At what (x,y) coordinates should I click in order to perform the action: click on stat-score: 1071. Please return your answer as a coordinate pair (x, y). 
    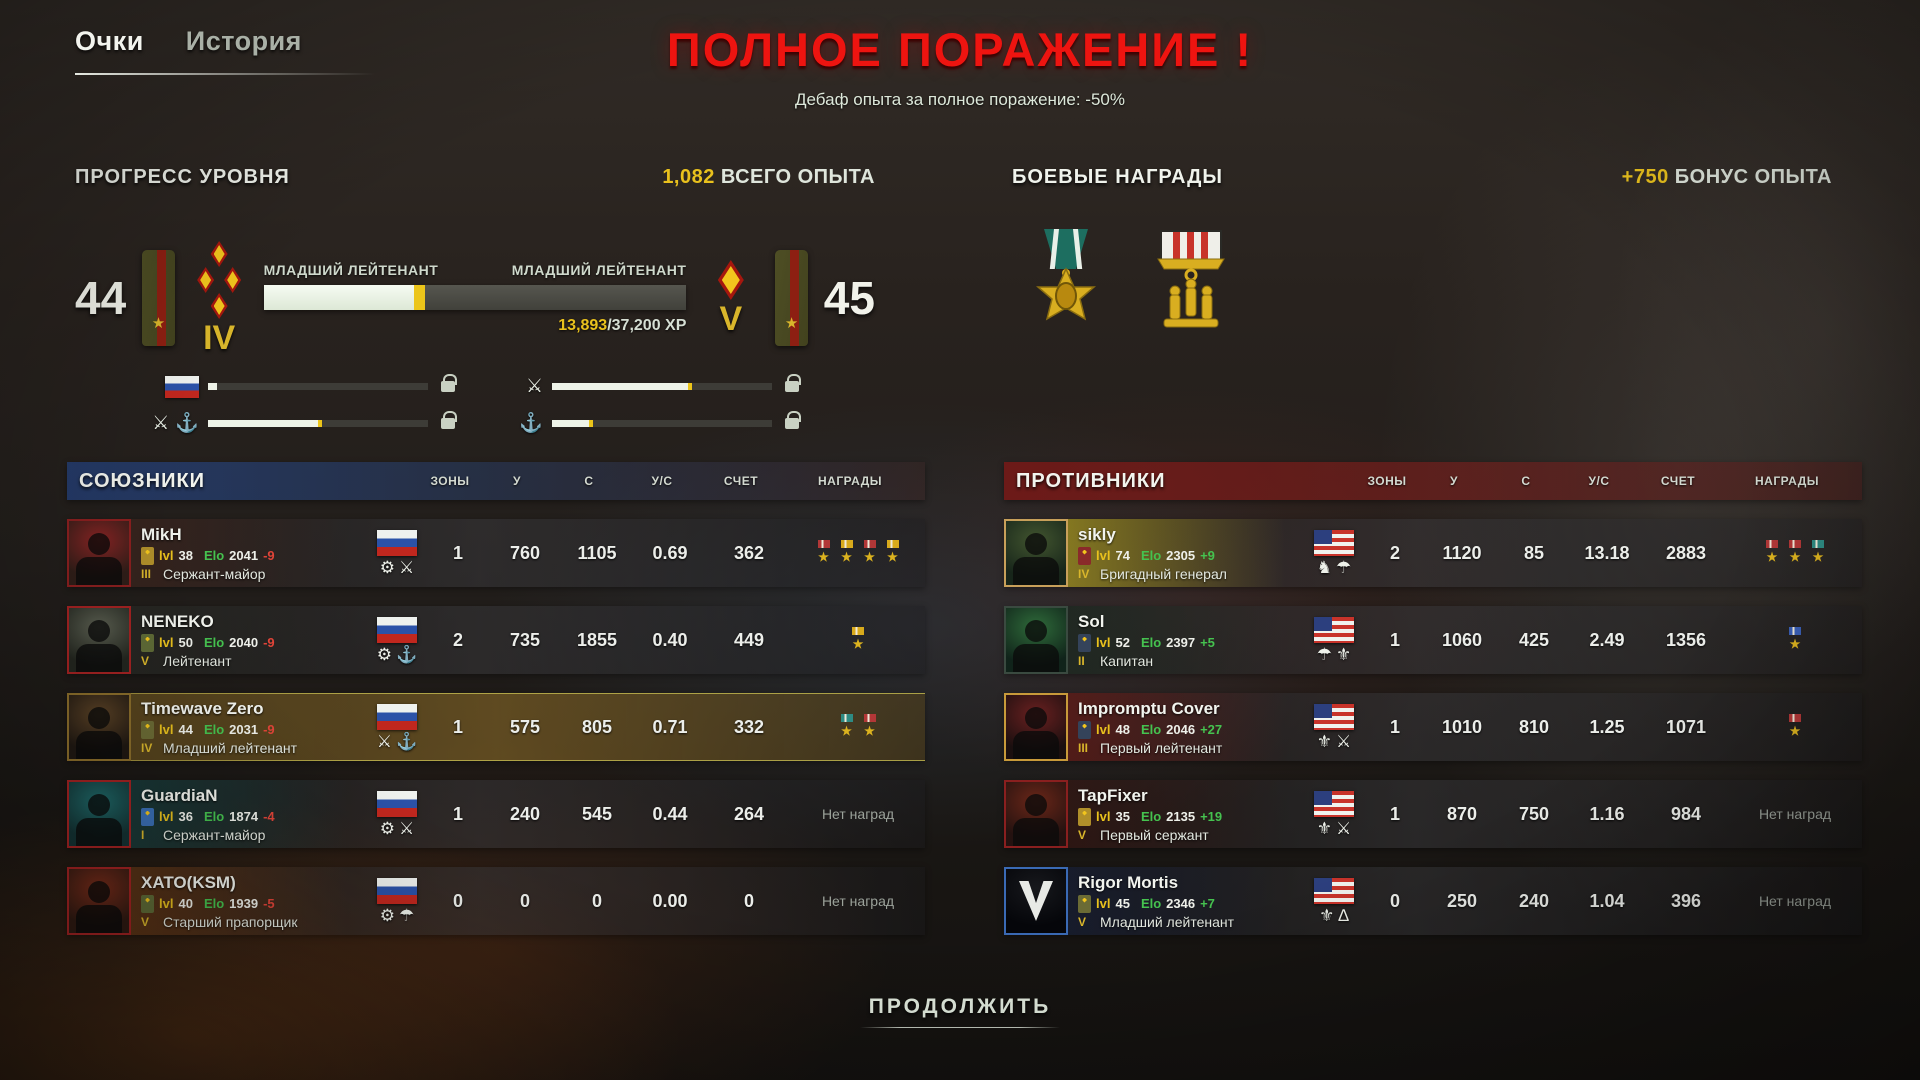
    Looking at the image, I should click on (1686, 726).